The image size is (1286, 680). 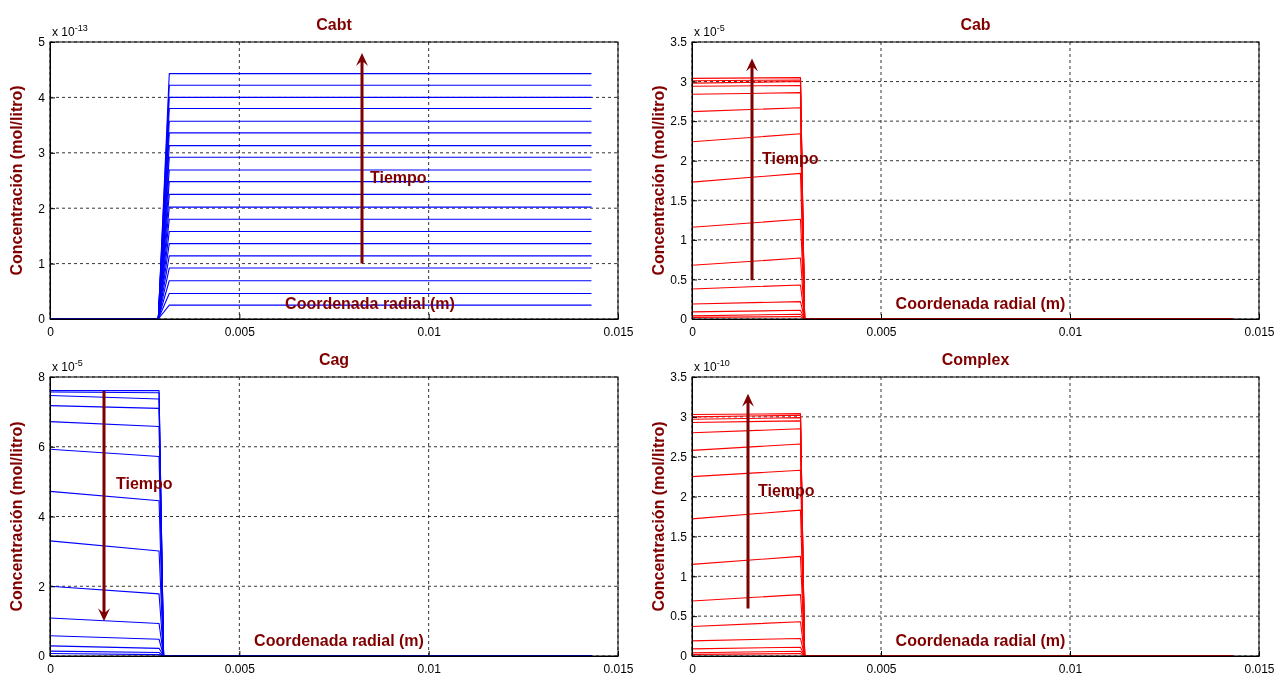 I want to click on text: x 10$^{-10}$, so click(x=712, y=366).